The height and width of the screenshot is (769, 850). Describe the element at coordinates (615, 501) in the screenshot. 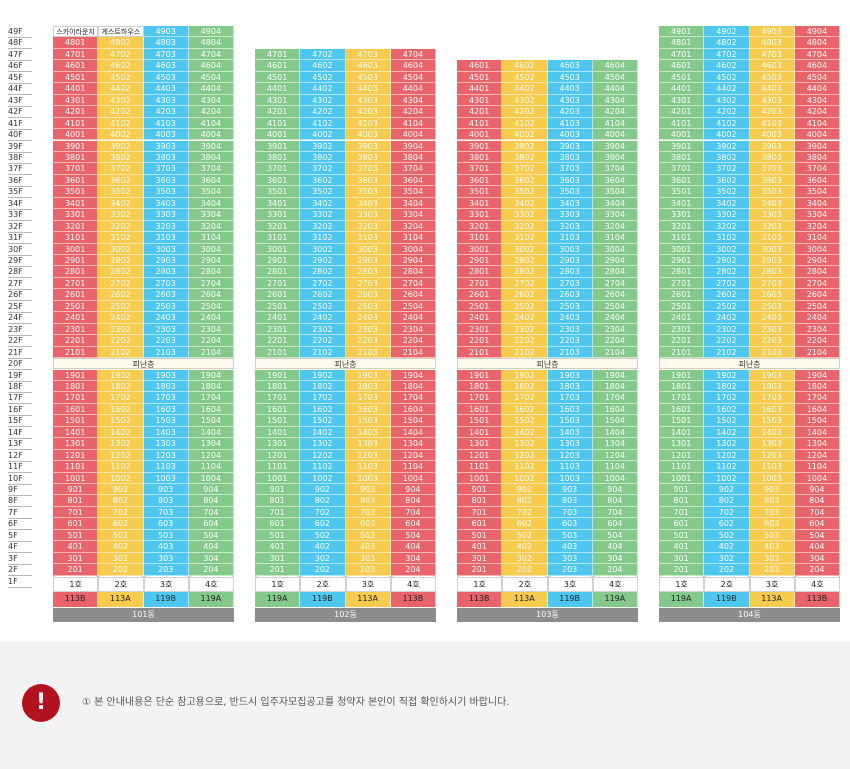

I see `unit-cell: 804` at that location.